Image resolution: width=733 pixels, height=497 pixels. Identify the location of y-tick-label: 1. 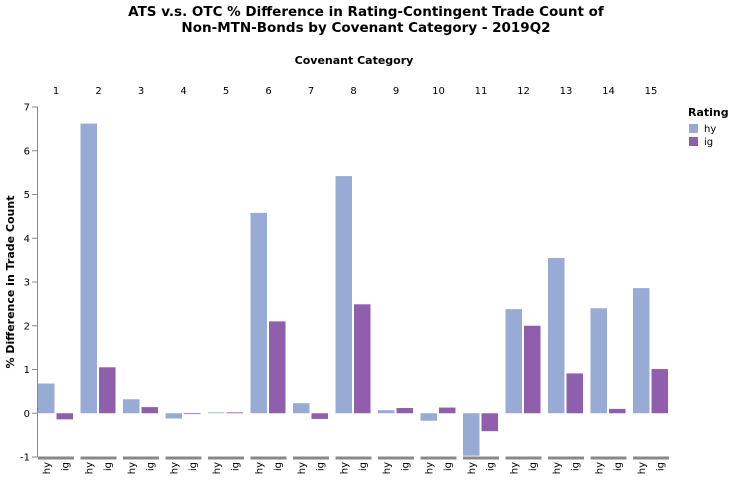
(27, 370).